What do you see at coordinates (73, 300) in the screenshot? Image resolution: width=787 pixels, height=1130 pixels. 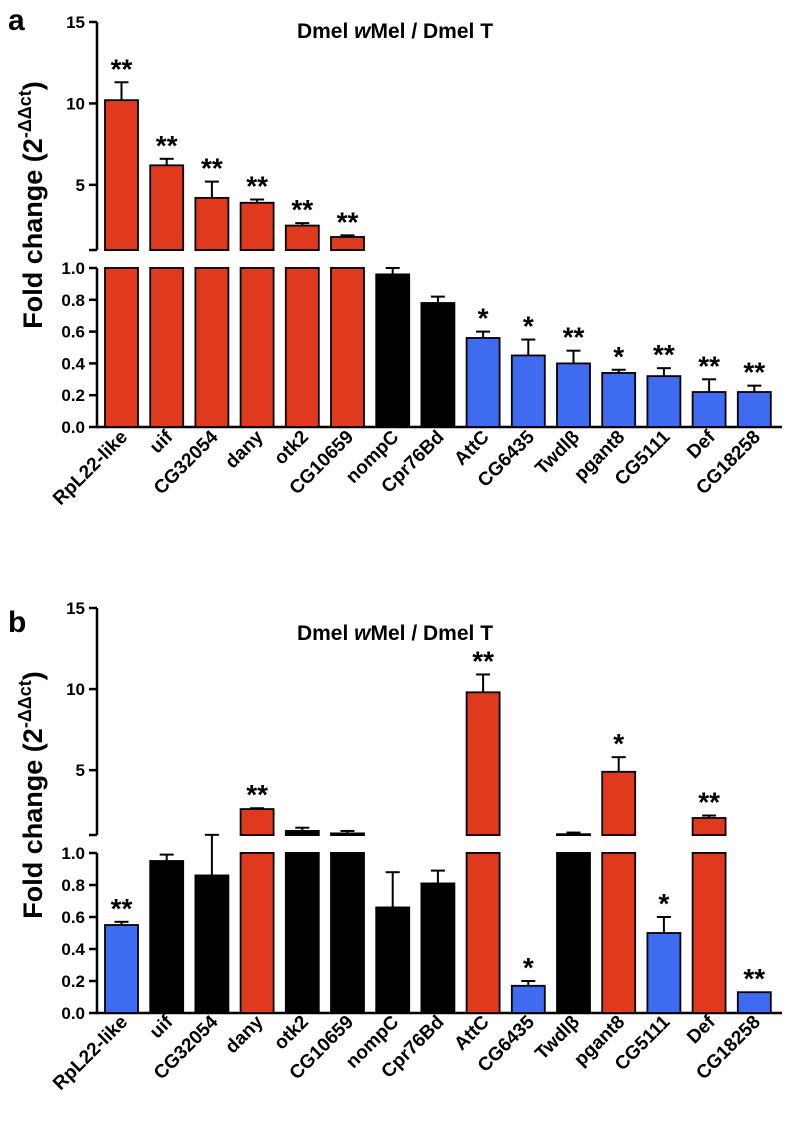 I see `y-tick-label: 0.8` at bounding box center [73, 300].